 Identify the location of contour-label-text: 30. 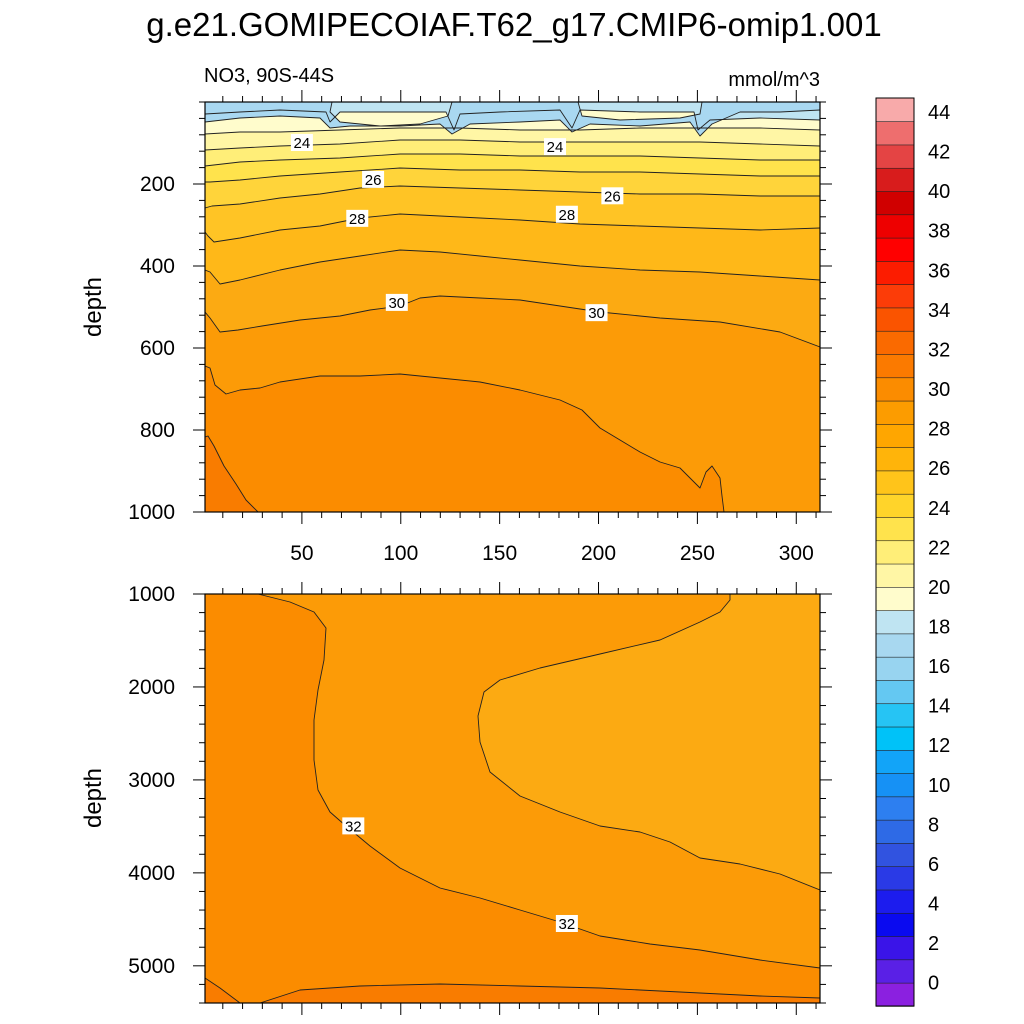
(596, 313).